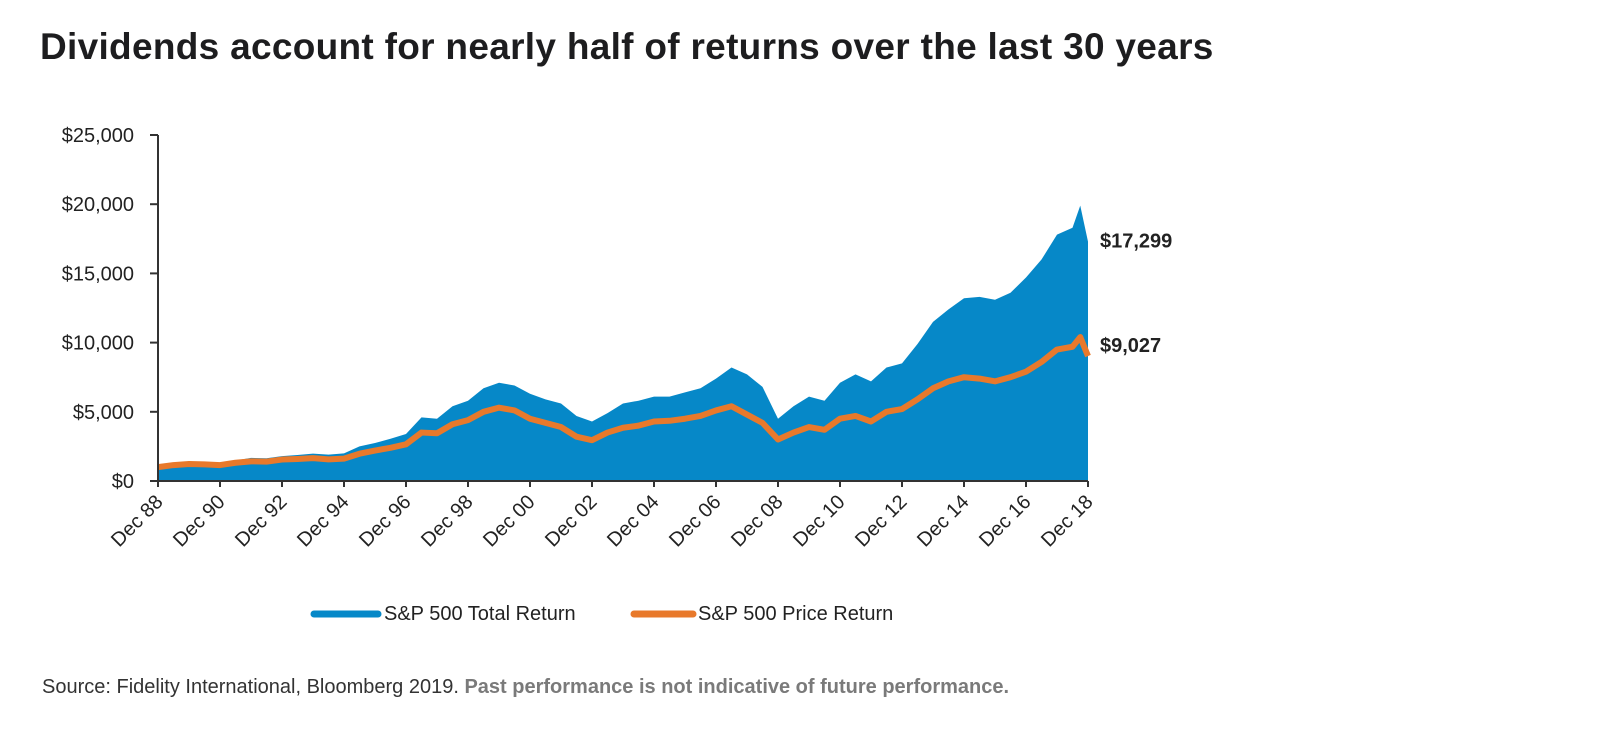 Image resolution: width=1600 pixels, height=756 pixels. Describe the element at coordinates (795, 614) in the screenshot. I see `legend-label-price-return: S&P 500 Price Return` at that location.